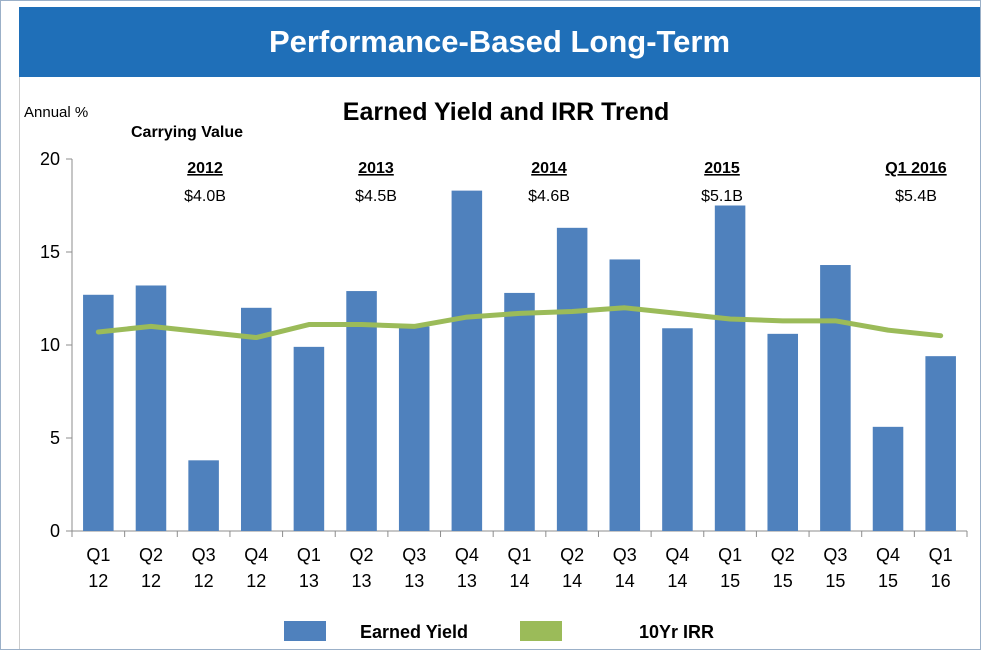 This screenshot has width=981, height=650. What do you see at coordinates (722, 196) in the screenshot?
I see `carrying-value-amount: $5.1B` at bounding box center [722, 196].